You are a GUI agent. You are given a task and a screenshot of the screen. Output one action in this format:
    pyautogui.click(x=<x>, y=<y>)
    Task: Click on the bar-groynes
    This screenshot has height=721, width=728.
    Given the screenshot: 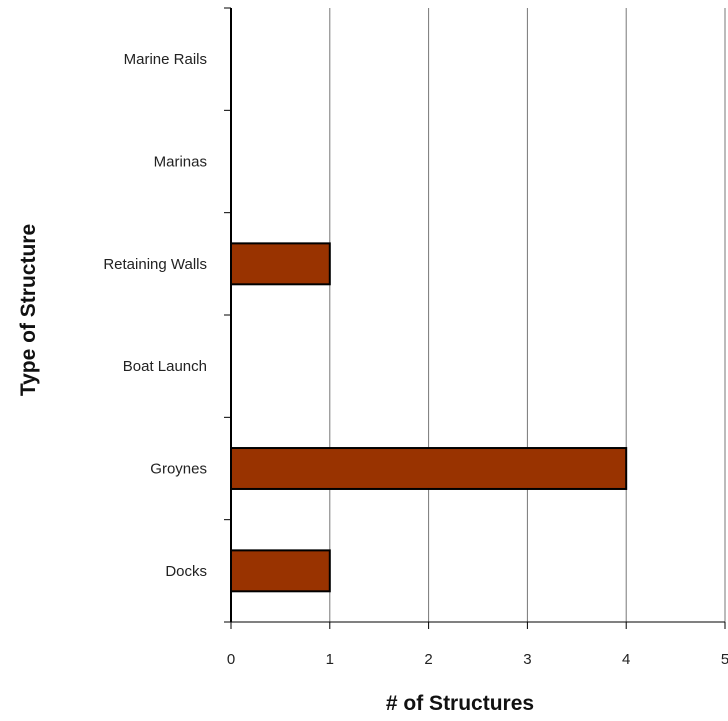 What is the action you would take?
    pyautogui.click(x=429, y=468)
    